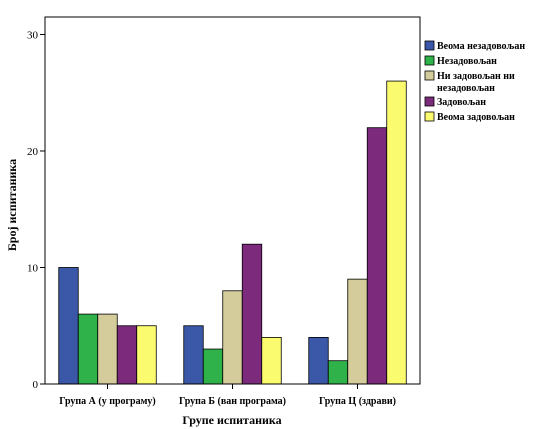 This screenshot has width=542, height=429. Describe the element at coordinates (33, 35) in the screenshot. I see `y-tick-label: 30` at that location.